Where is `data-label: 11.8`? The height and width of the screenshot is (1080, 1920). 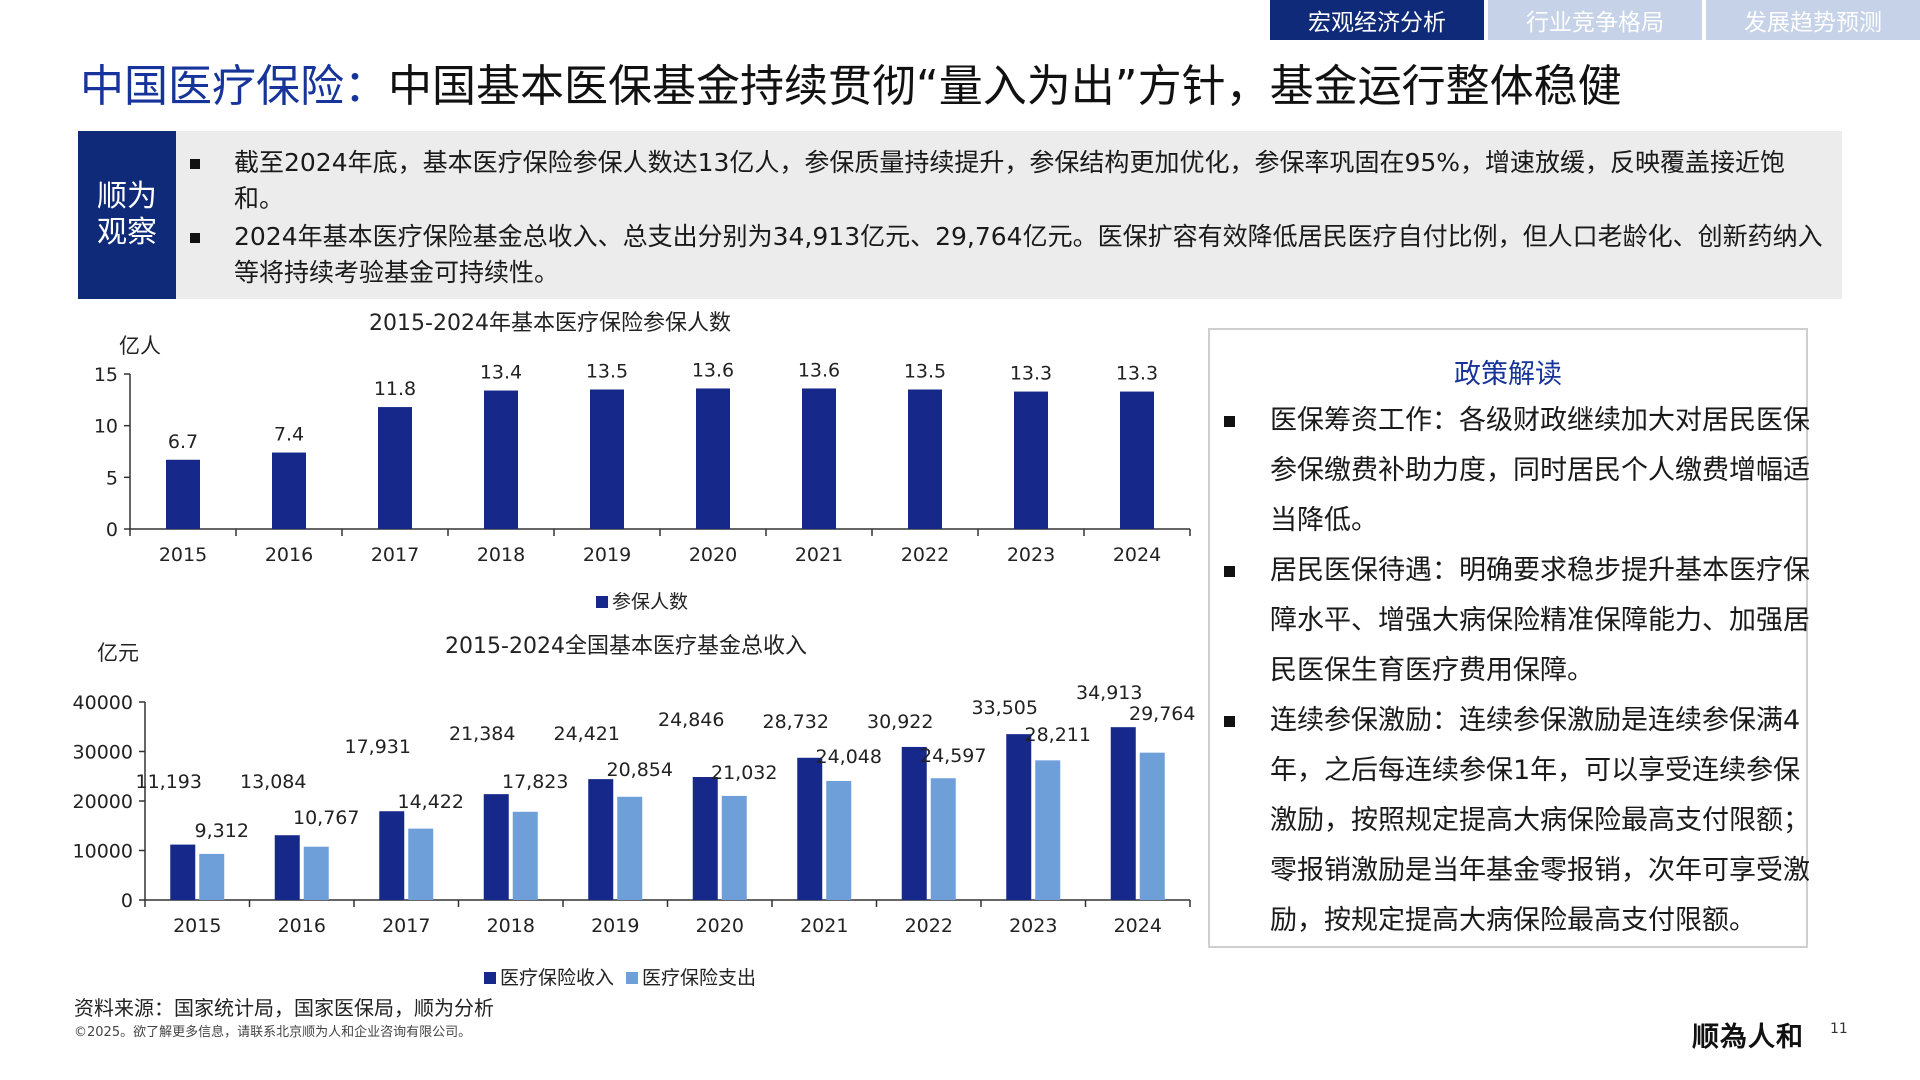 data-label: 11.8 is located at coordinates (395, 389).